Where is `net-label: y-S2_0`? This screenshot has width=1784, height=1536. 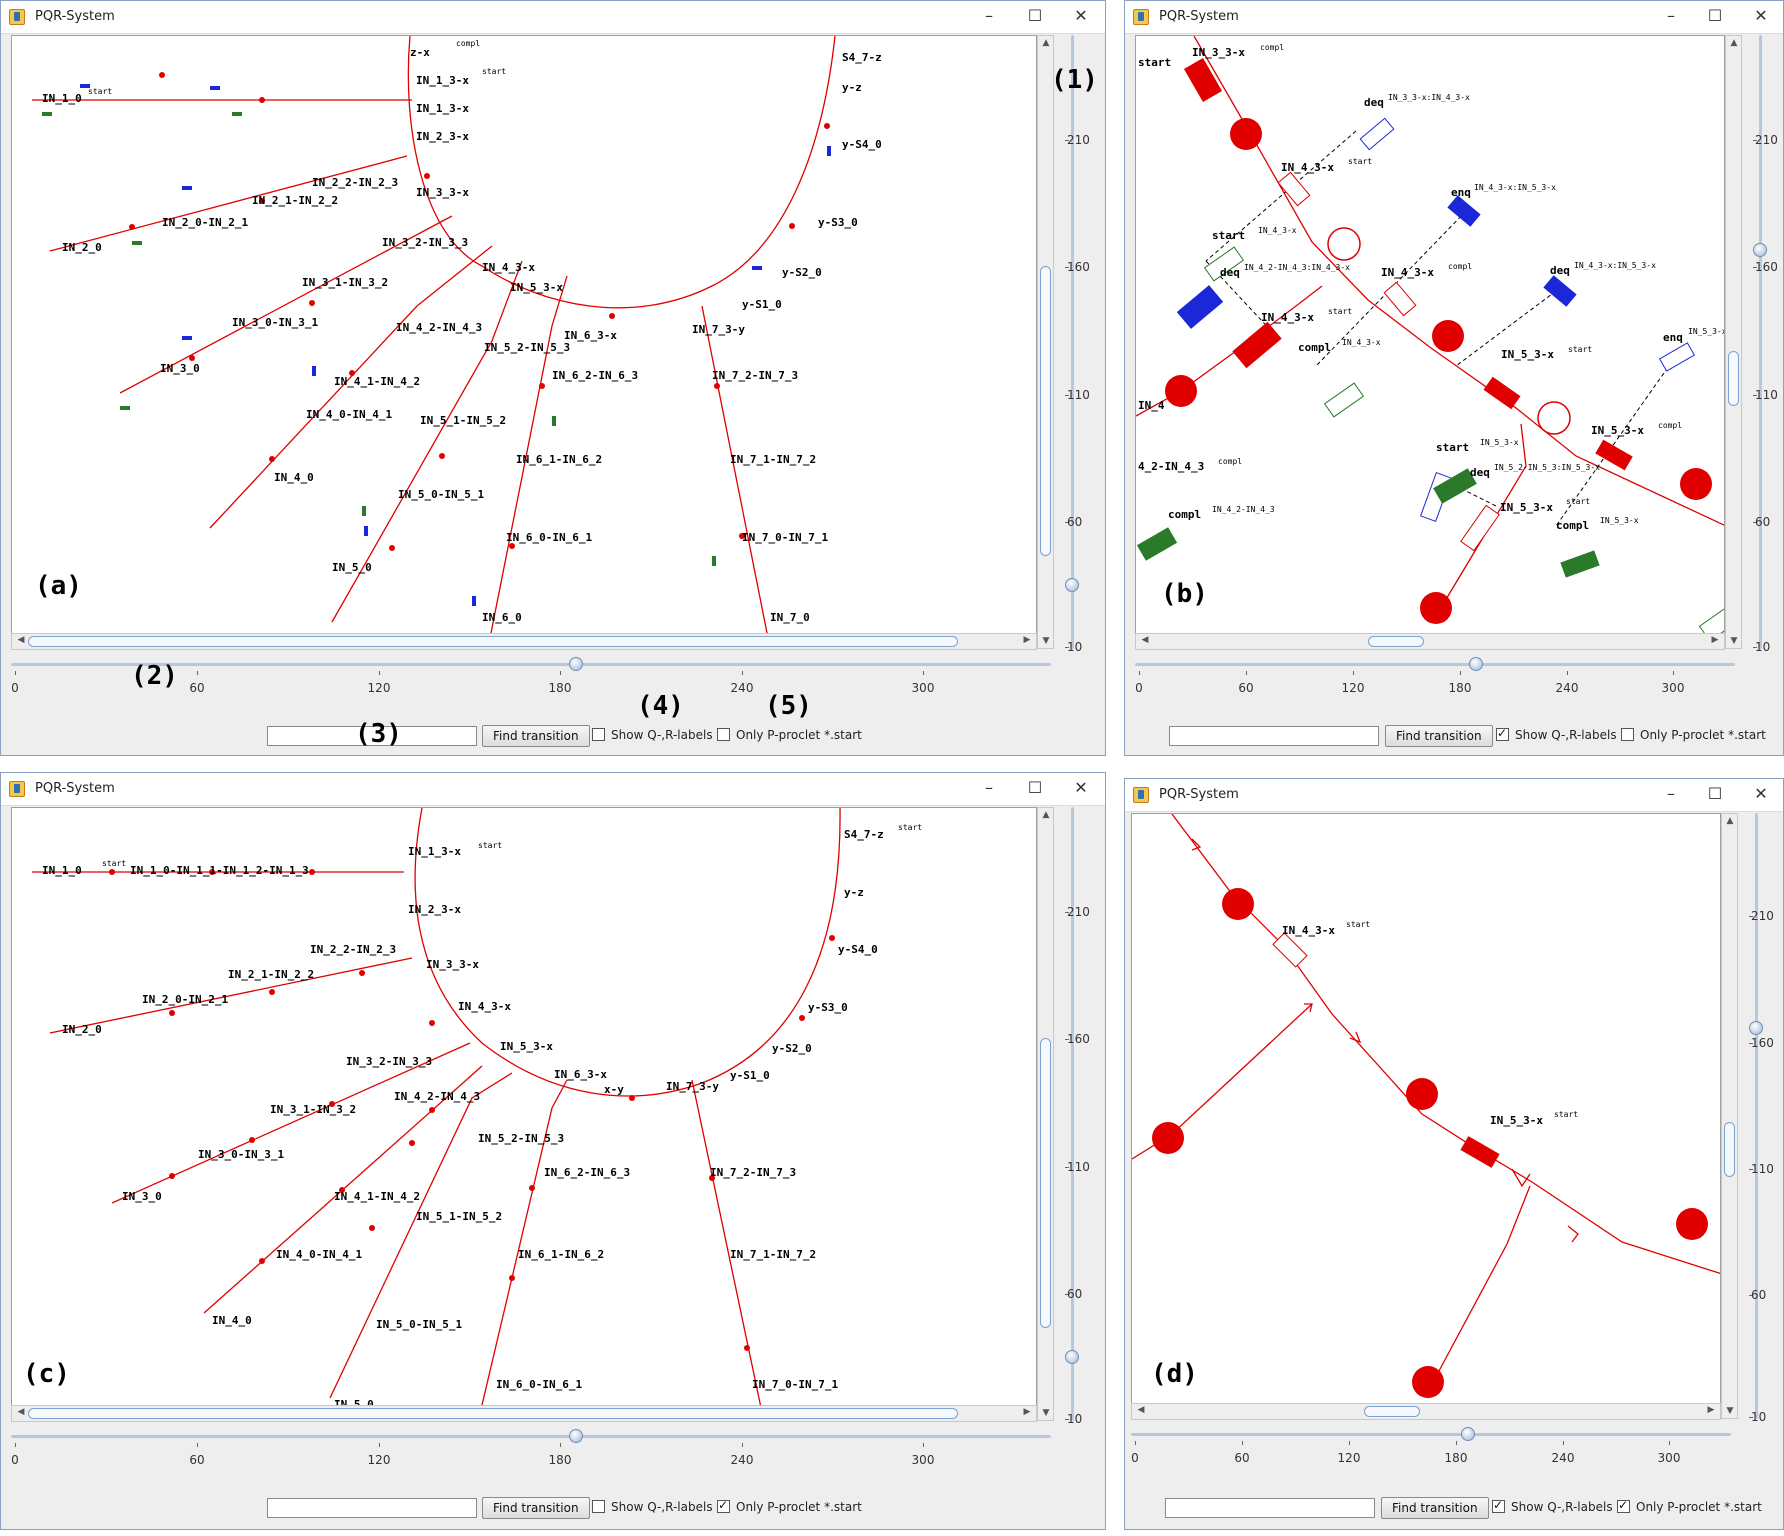 net-label: y-S2_0 is located at coordinates (792, 1048).